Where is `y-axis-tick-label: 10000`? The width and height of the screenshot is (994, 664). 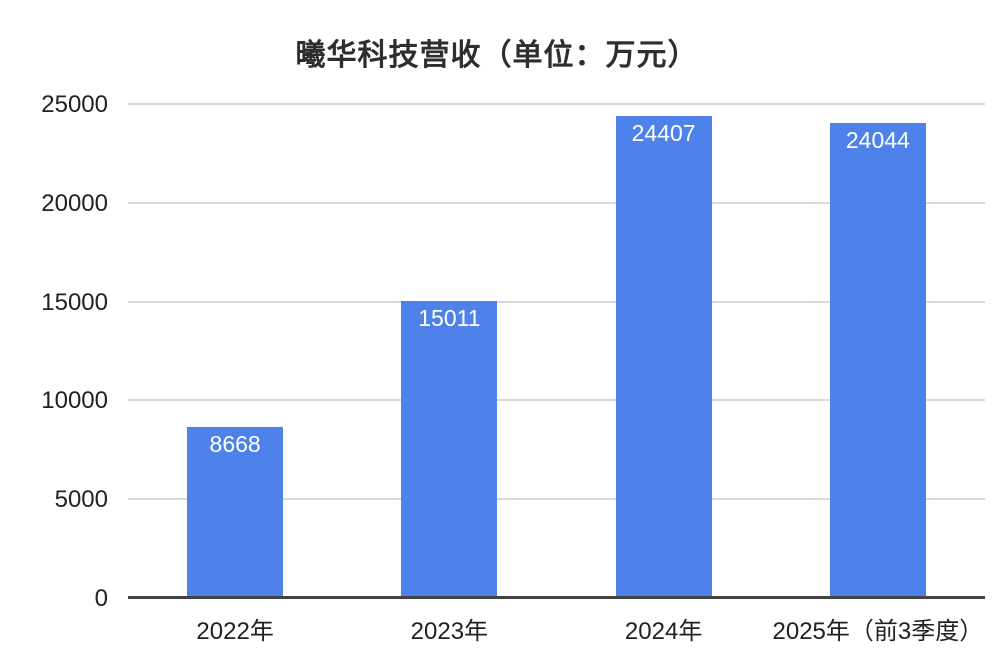 y-axis-tick-label: 10000 is located at coordinates (74, 401).